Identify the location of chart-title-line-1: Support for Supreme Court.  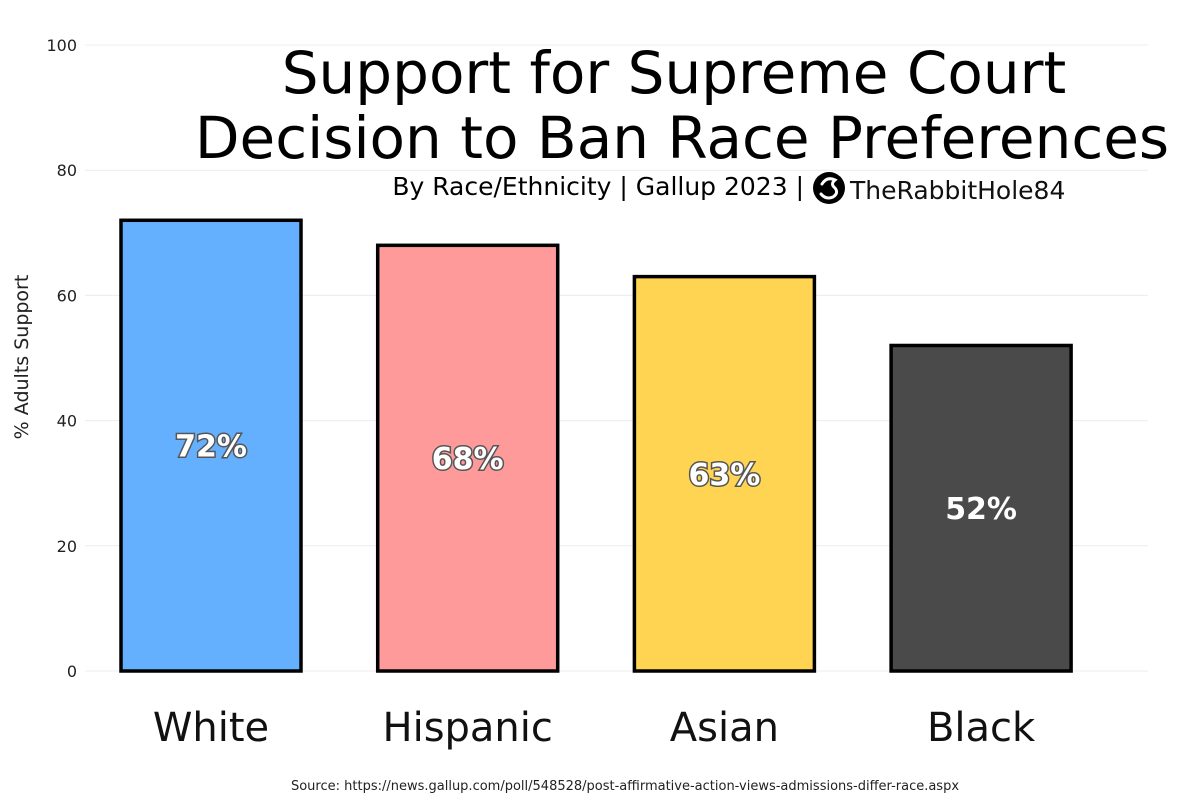
(674, 73).